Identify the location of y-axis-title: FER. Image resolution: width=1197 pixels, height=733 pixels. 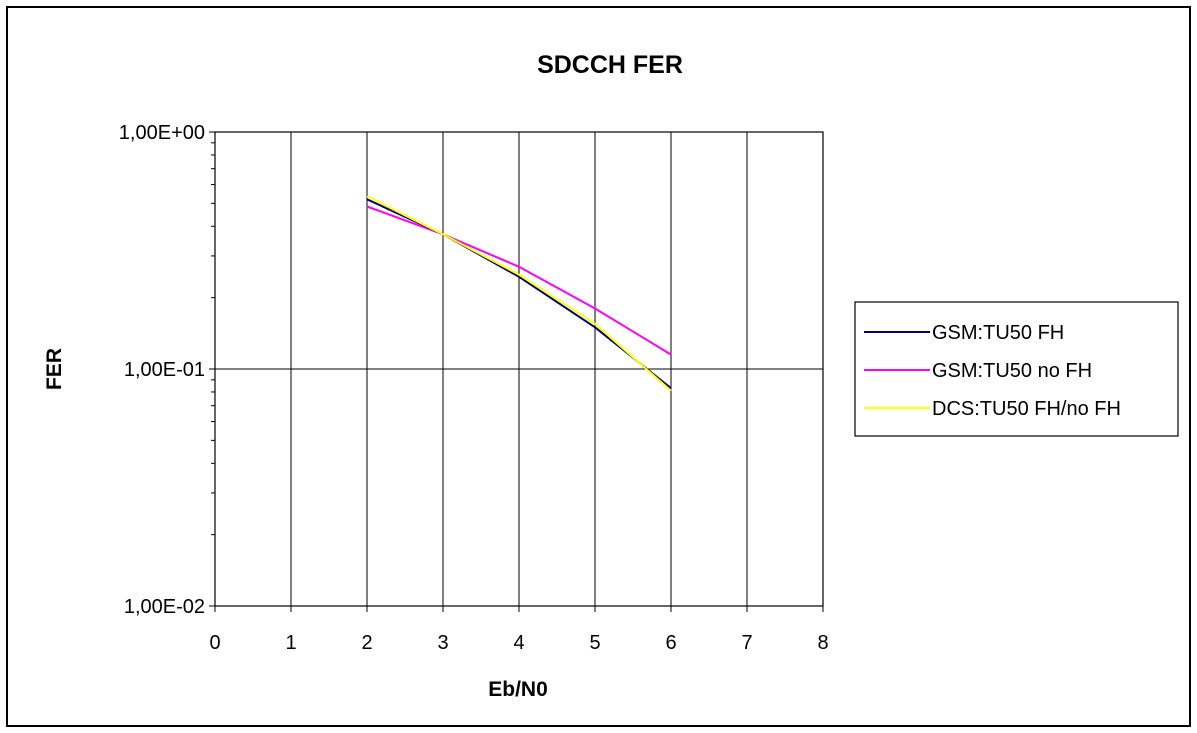
(54, 369).